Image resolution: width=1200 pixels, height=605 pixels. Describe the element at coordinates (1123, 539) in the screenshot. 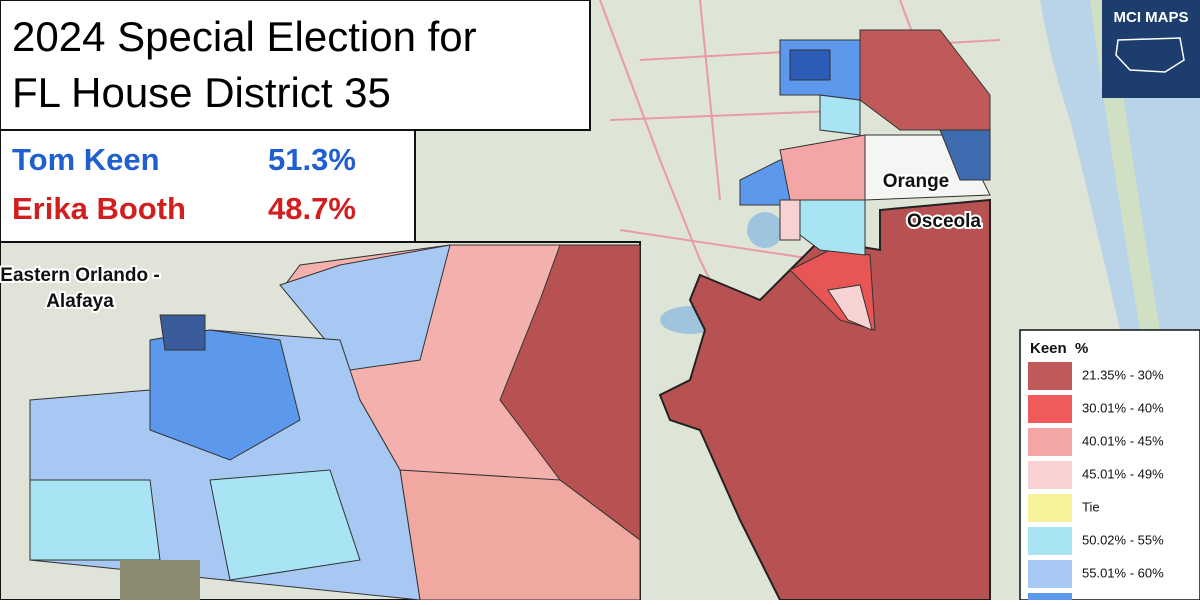

I see `legend-label: 50.02% - 55%` at that location.